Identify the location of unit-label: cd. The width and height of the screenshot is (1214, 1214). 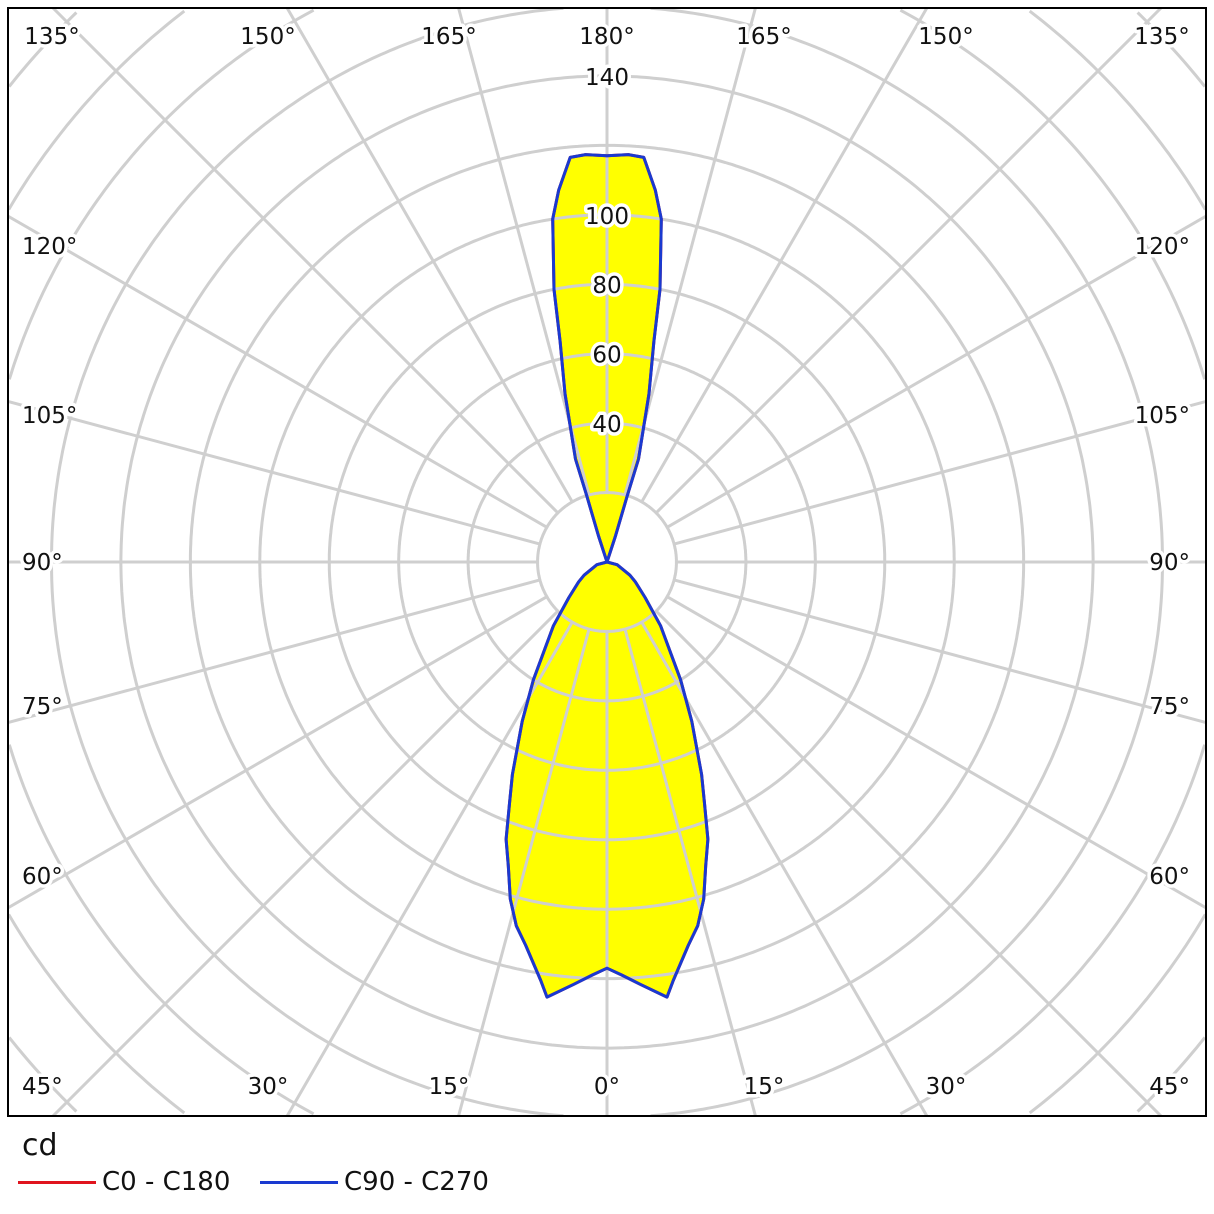
(40, 1145).